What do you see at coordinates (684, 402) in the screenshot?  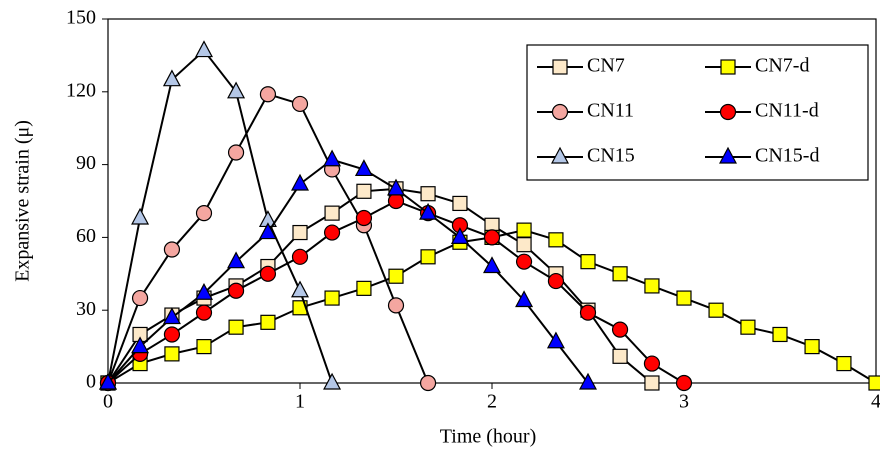 I see `x-tick-label: 3` at bounding box center [684, 402].